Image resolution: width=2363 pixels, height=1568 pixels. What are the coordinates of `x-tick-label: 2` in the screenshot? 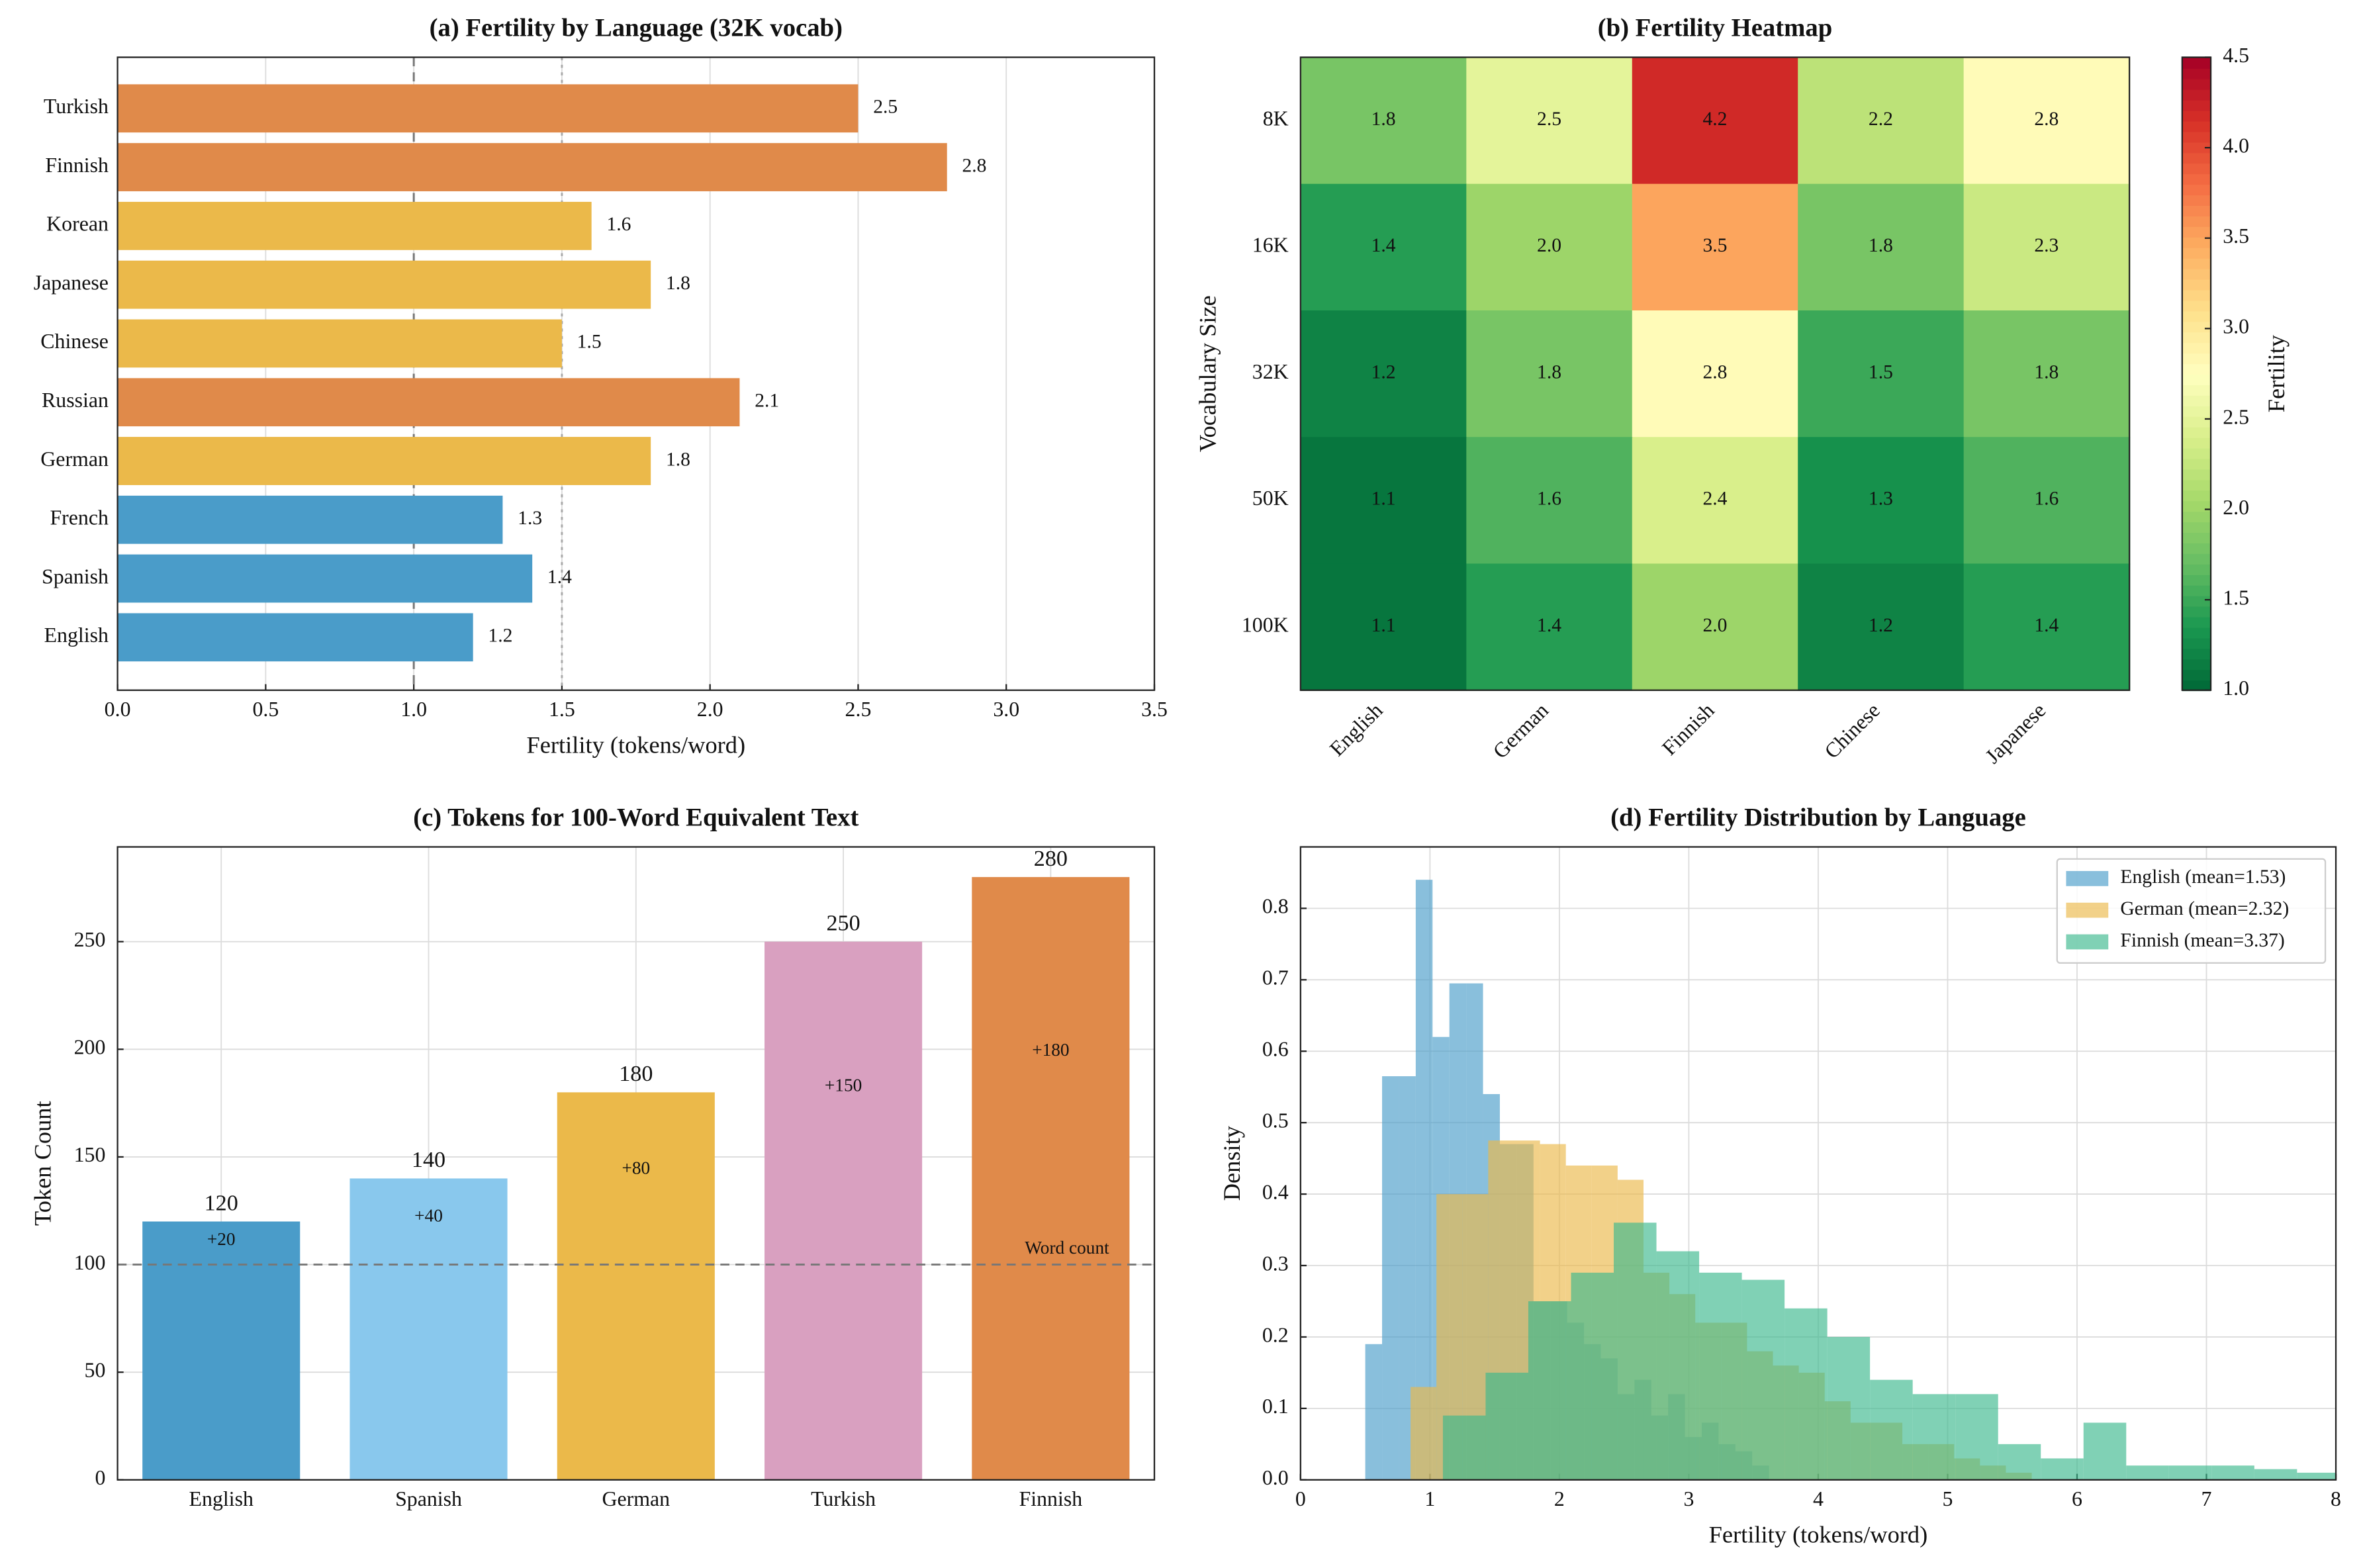 It's located at (1559, 1498).